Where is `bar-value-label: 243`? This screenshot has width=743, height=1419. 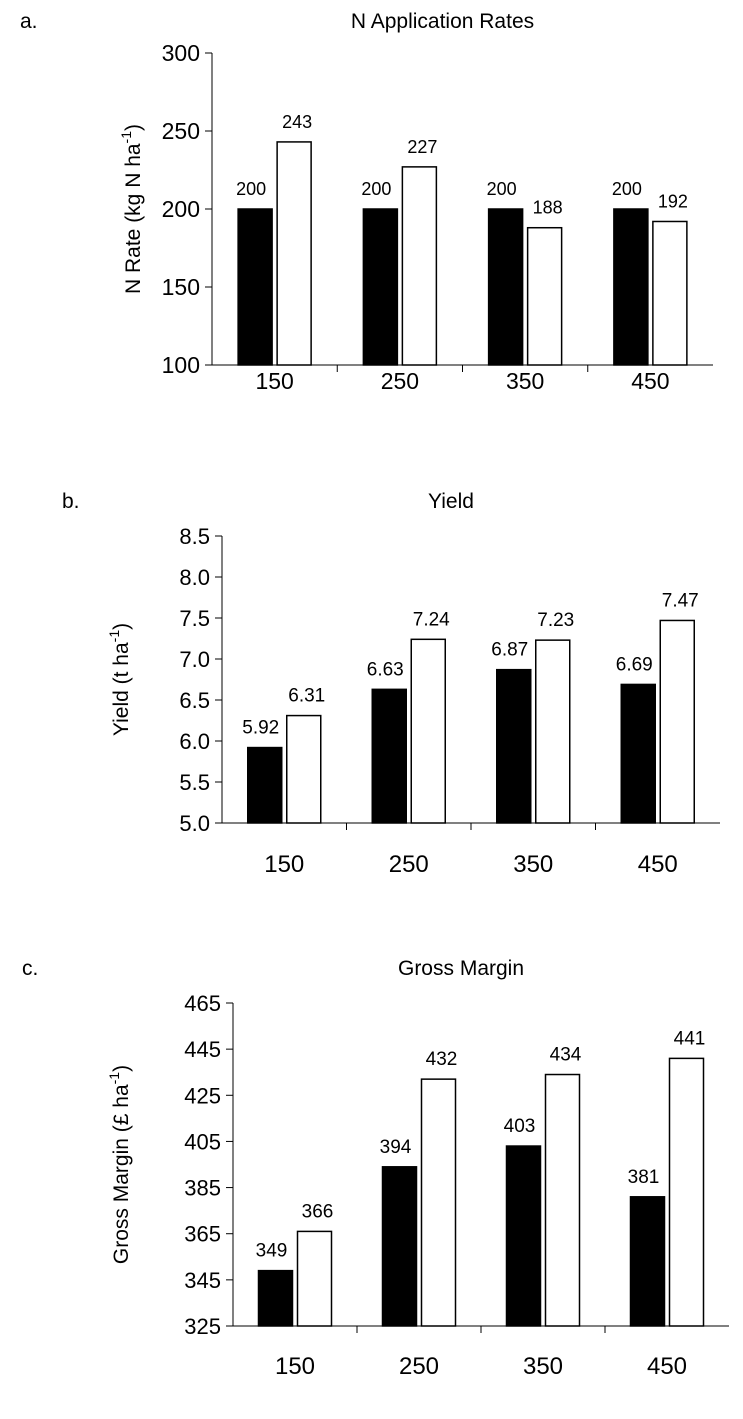
bar-value-label: 243 is located at coordinates (297, 122).